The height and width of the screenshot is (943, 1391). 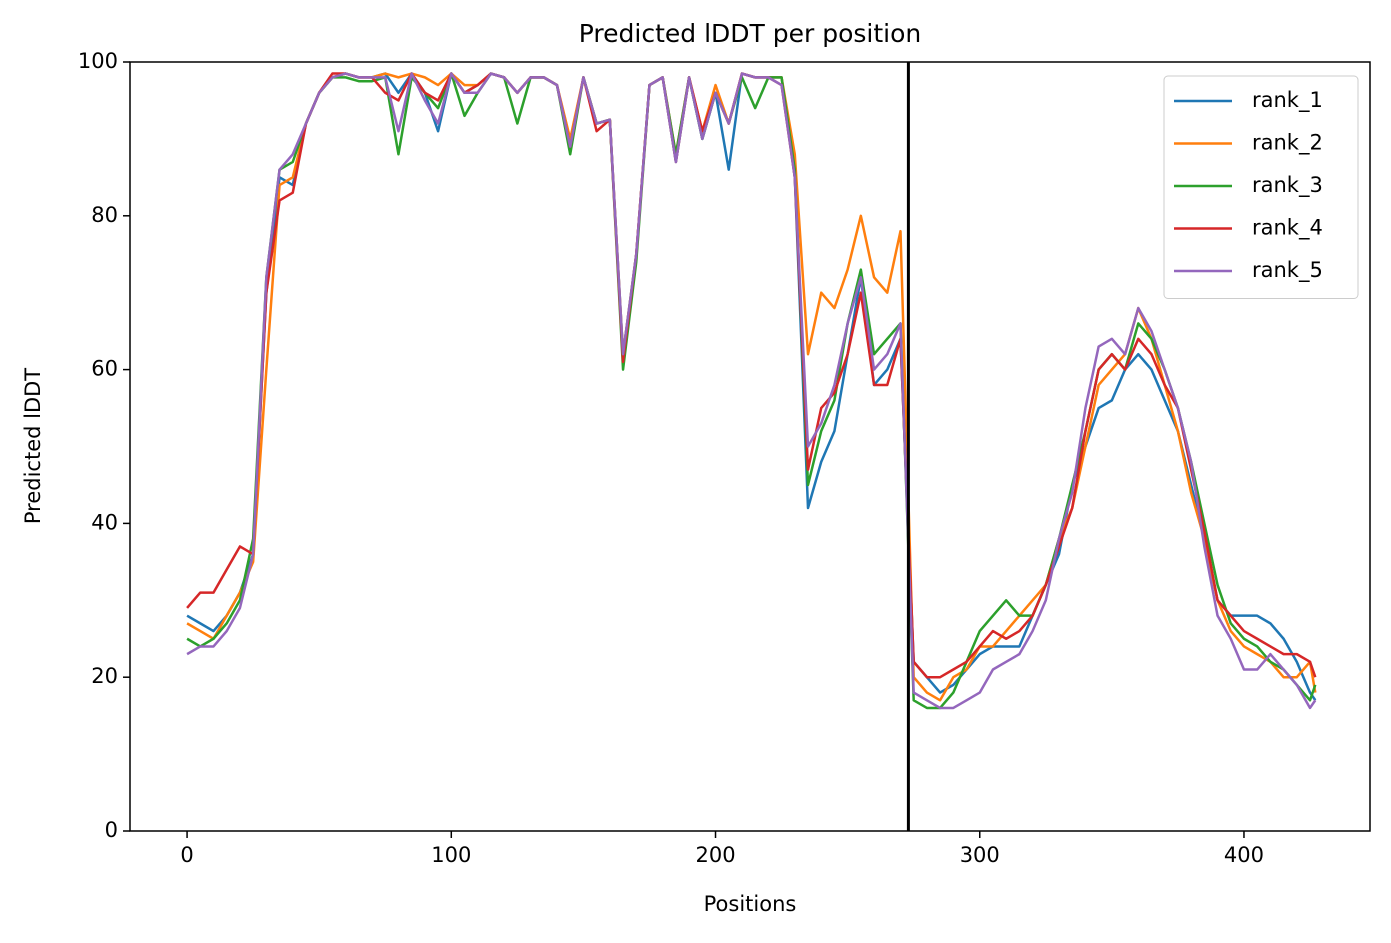 What do you see at coordinates (980, 855) in the screenshot?
I see `x-tick-label: 300` at bounding box center [980, 855].